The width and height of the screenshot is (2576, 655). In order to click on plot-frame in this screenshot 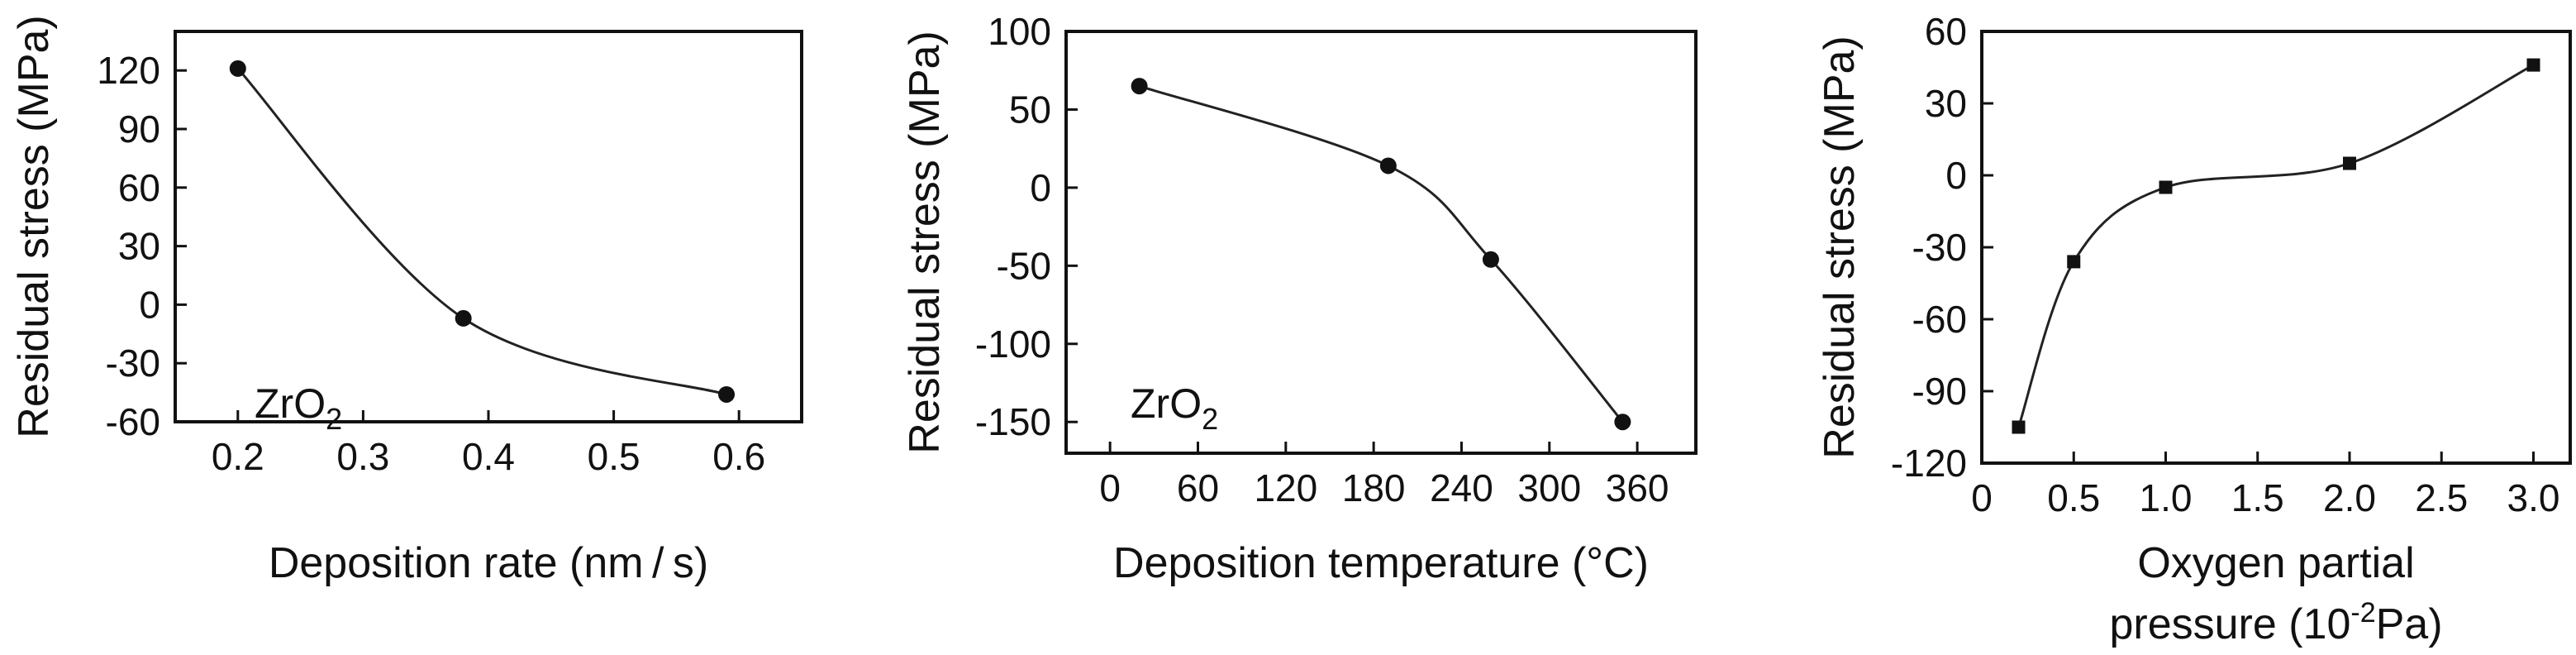, I will do `click(489, 226)`.